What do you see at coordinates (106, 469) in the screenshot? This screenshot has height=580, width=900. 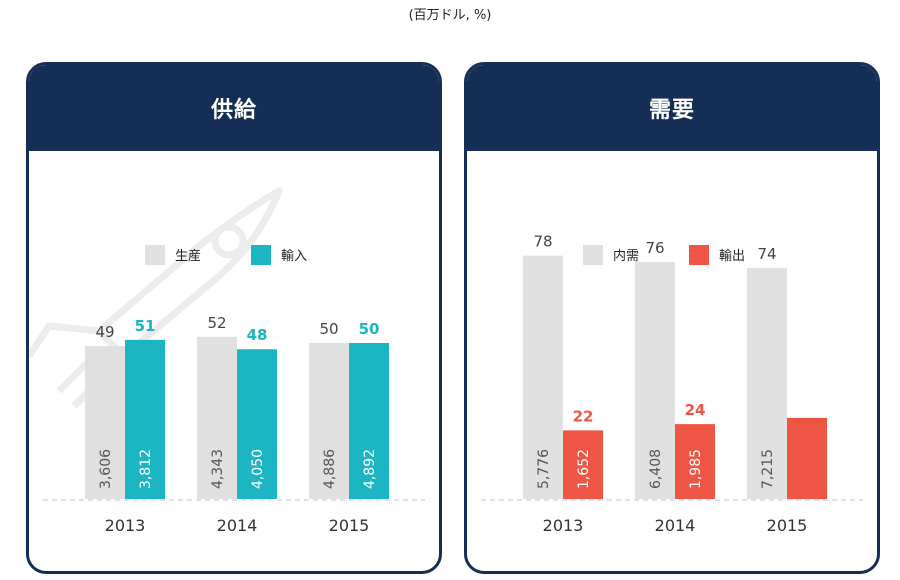 I see `value-label-0-0: 3,606` at bounding box center [106, 469].